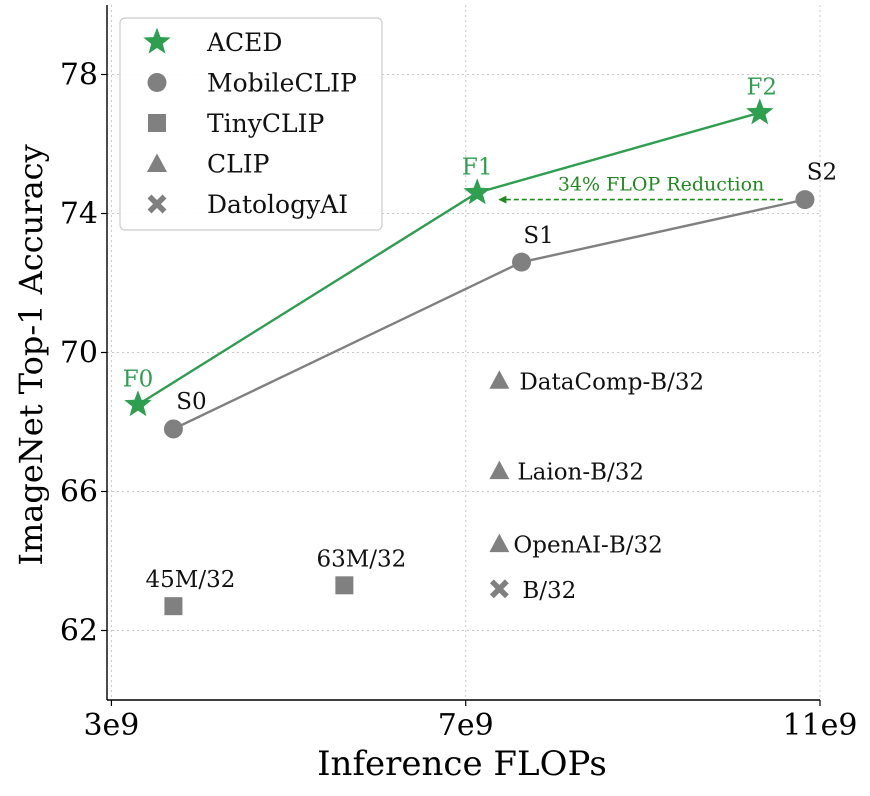 The width and height of the screenshot is (870, 796). Describe the element at coordinates (157, 123) in the screenshot. I see `legend-marker-tinyclip` at that location.